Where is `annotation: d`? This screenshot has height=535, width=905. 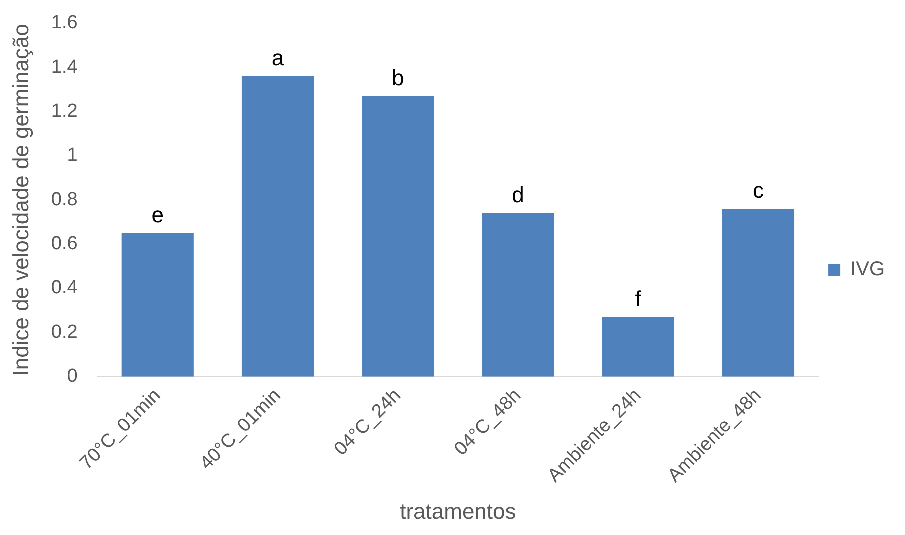
annotation: d is located at coordinates (518, 195).